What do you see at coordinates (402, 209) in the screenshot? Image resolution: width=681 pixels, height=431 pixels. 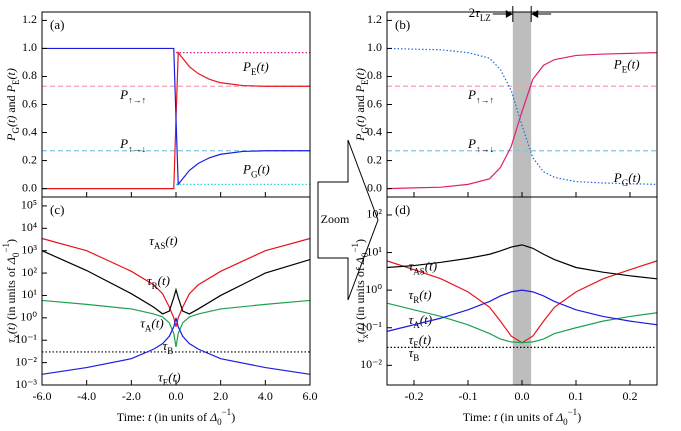 I see `panel-label: (d)` at bounding box center [402, 209].